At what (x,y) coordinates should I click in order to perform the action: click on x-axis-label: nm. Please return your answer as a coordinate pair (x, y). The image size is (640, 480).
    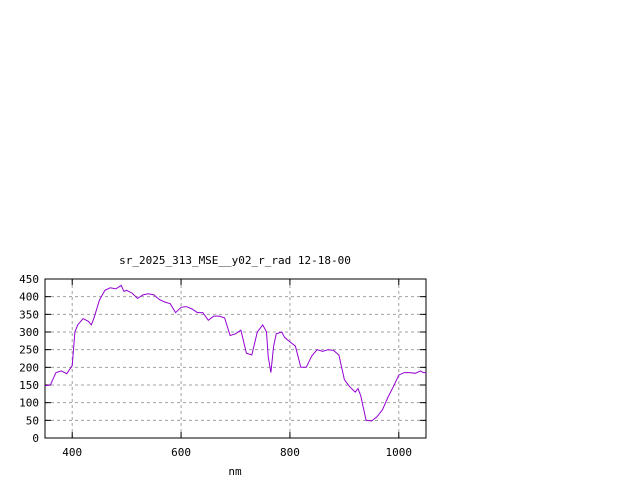
    Looking at the image, I should click on (235, 471).